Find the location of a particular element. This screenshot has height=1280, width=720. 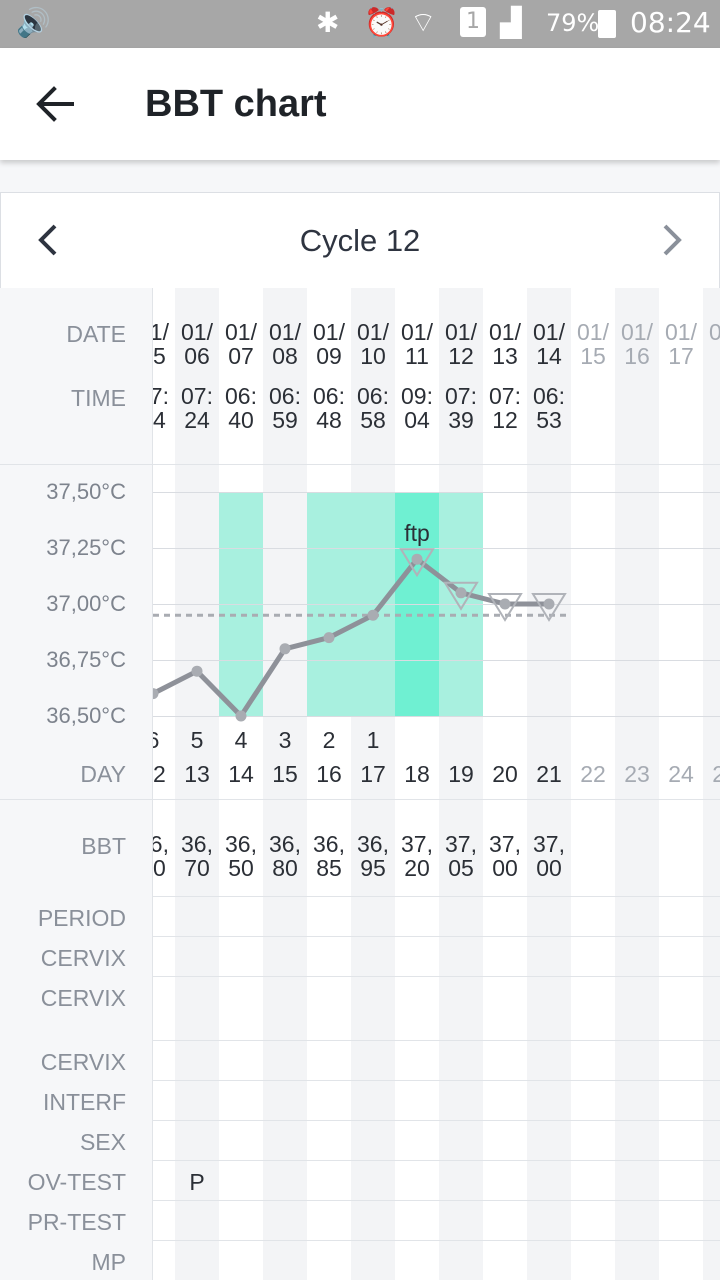

bbt-line-chart: ftp is located at coordinates (360, 621).